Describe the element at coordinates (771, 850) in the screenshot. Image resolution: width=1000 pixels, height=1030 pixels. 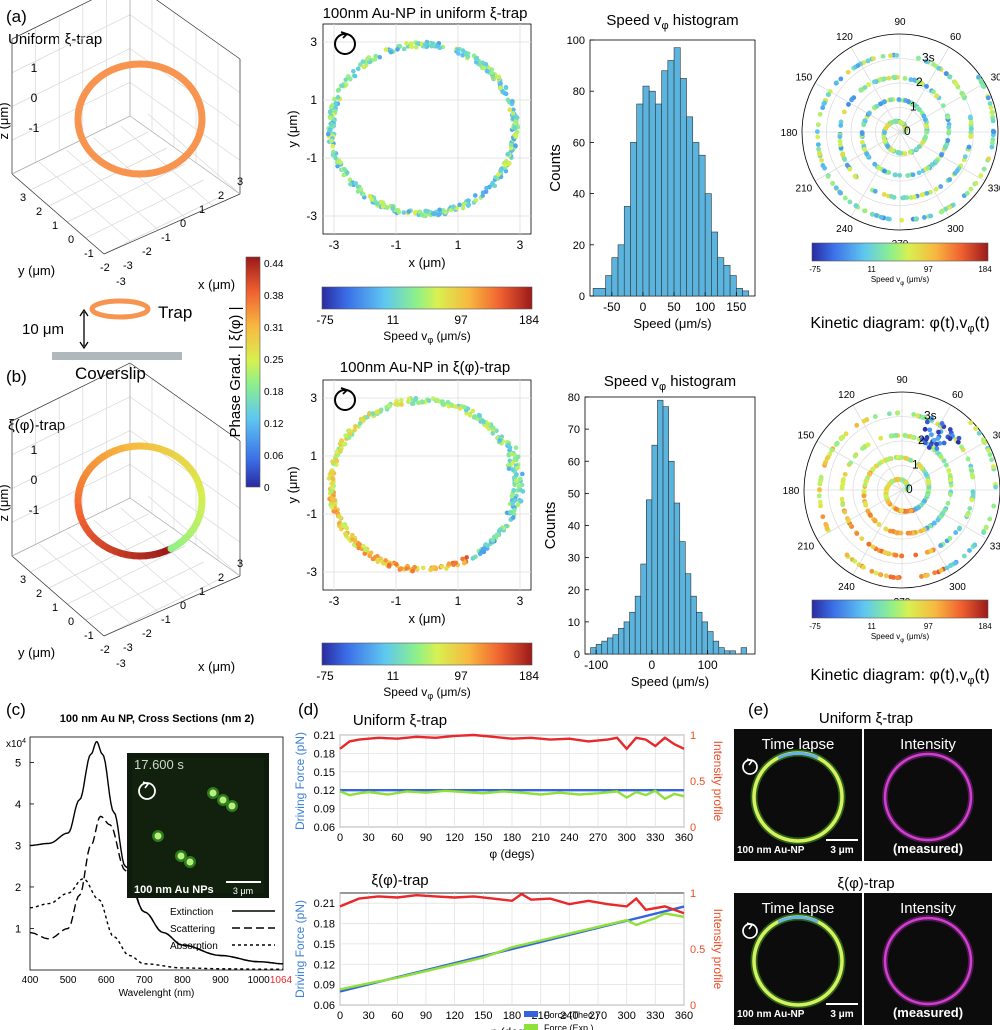
I see `np-label: 100 nm Au-NP` at that location.